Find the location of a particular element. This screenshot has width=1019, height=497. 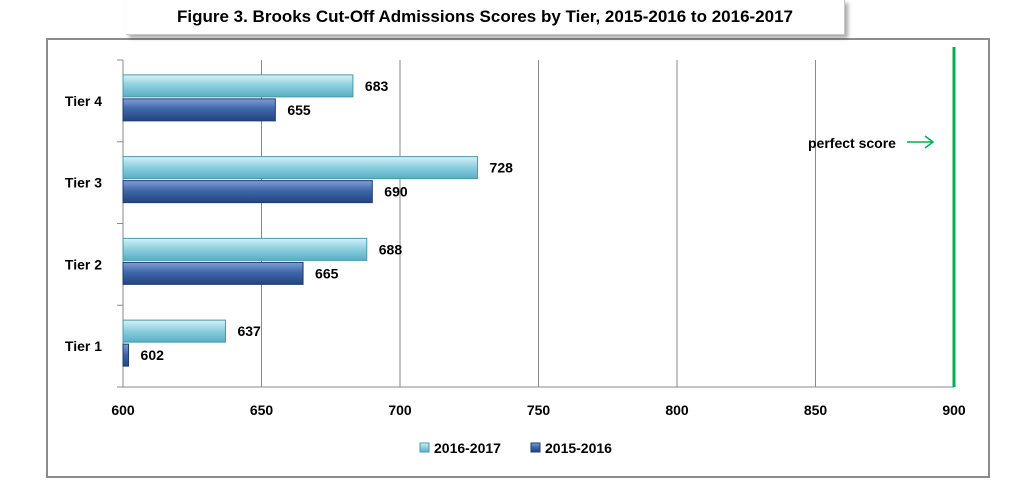

data-label: 655 is located at coordinates (299, 110).